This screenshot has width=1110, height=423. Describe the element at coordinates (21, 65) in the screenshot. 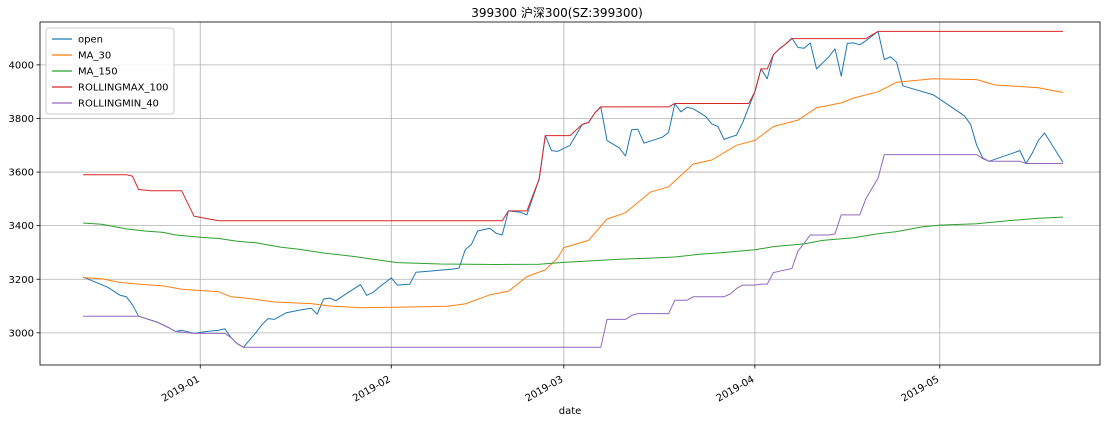

I see `y-tick-label: 4000` at that location.